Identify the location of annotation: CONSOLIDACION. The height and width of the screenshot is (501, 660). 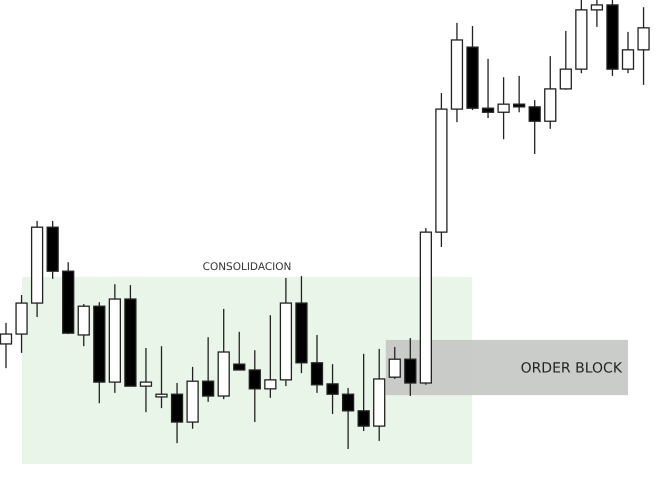
(247, 267).